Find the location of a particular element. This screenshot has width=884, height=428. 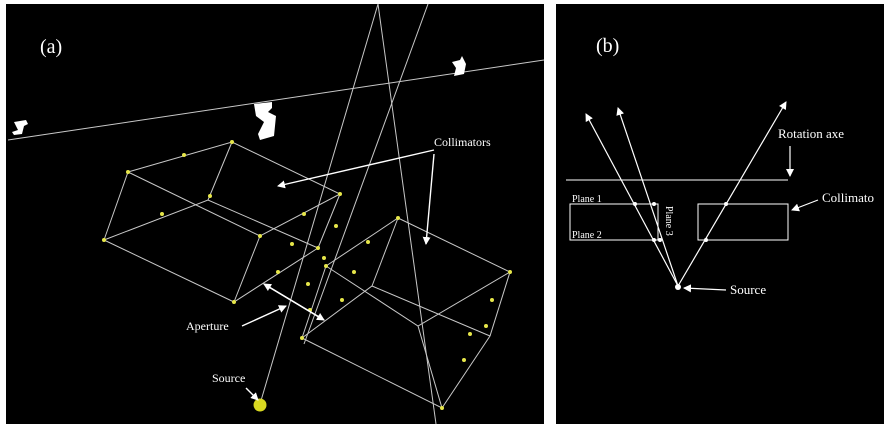

panel-a-arrows is located at coordinates (338, 275).